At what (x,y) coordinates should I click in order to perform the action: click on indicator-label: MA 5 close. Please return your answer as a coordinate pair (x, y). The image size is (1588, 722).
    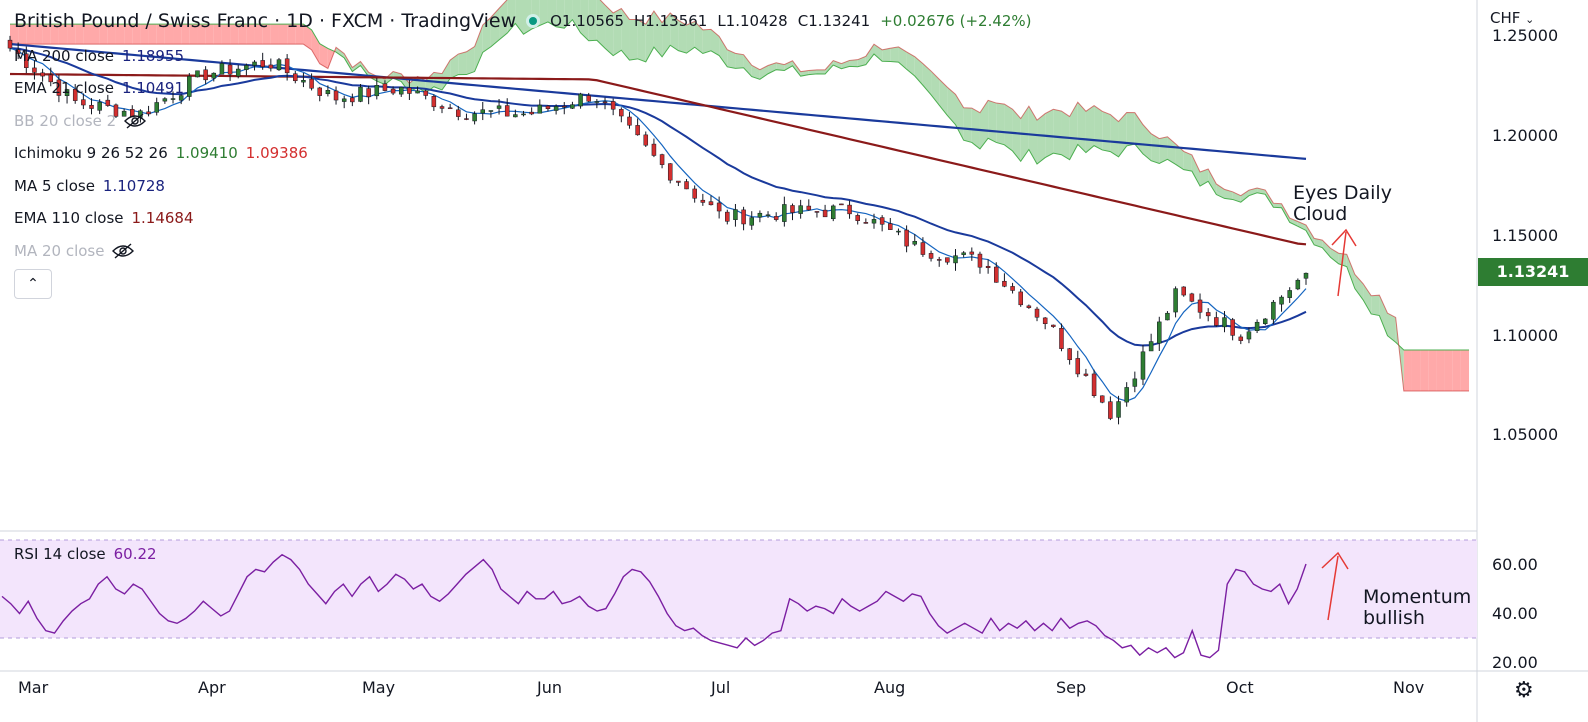
    Looking at the image, I should click on (54, 186).